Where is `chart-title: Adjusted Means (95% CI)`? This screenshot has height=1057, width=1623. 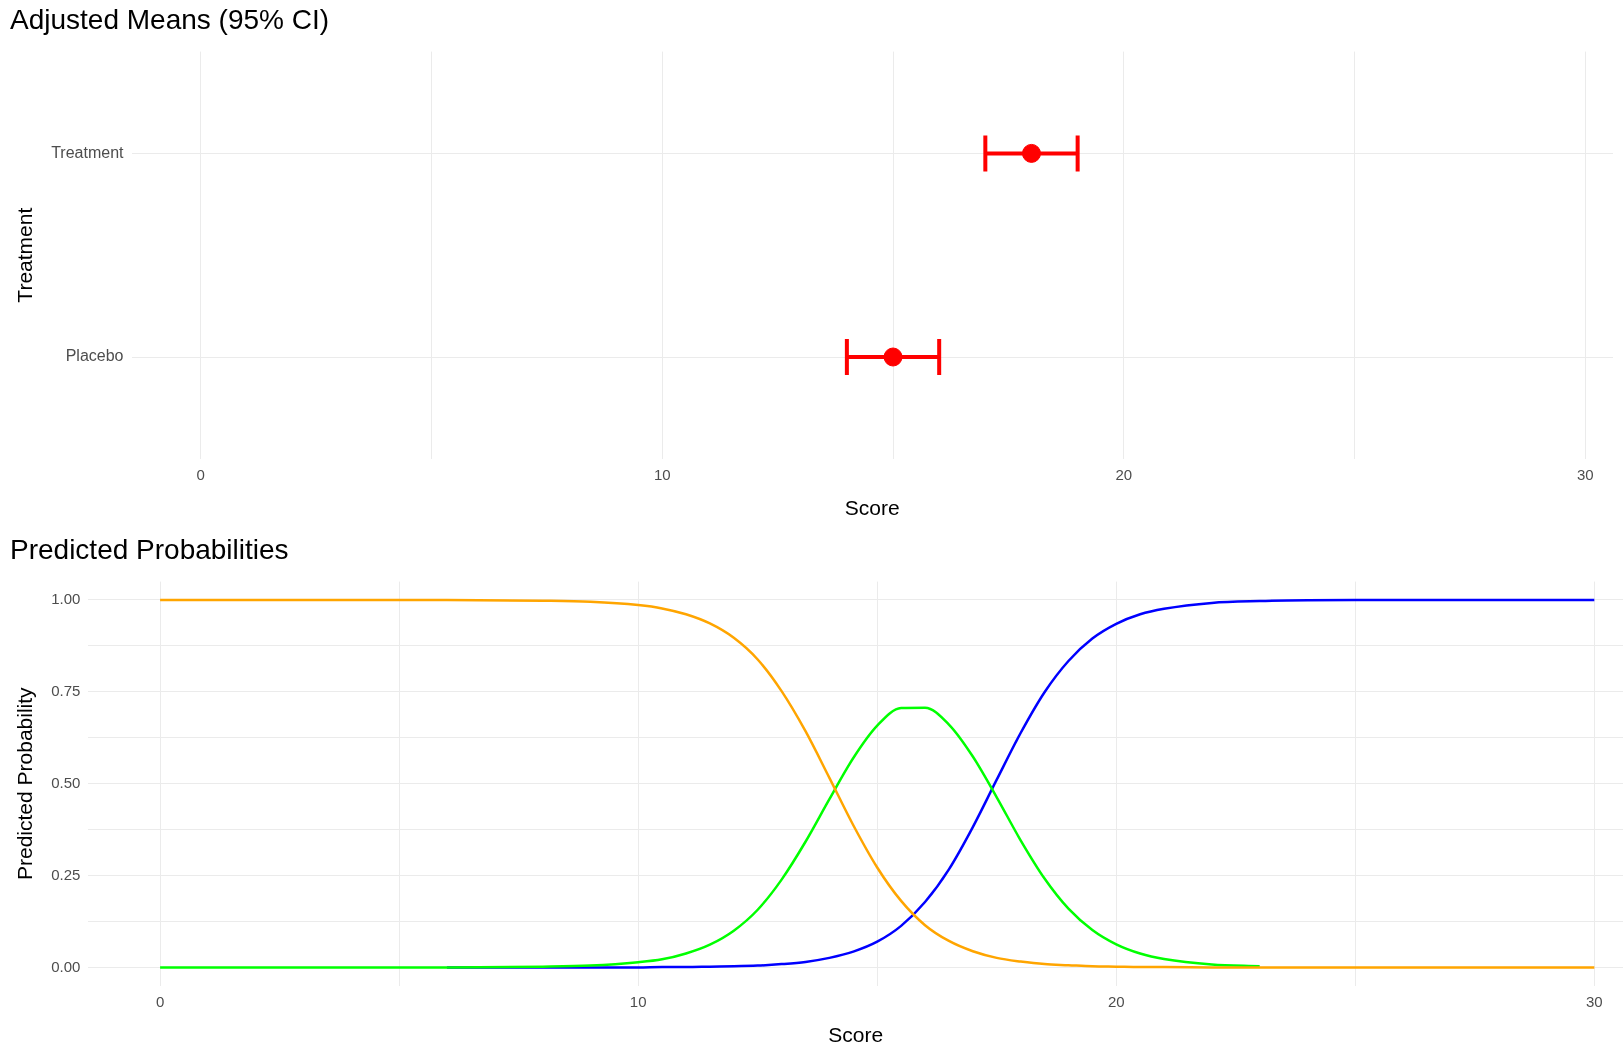
chart-title: Adjusted Means (95% CI) is located at coordinates (170, 19).